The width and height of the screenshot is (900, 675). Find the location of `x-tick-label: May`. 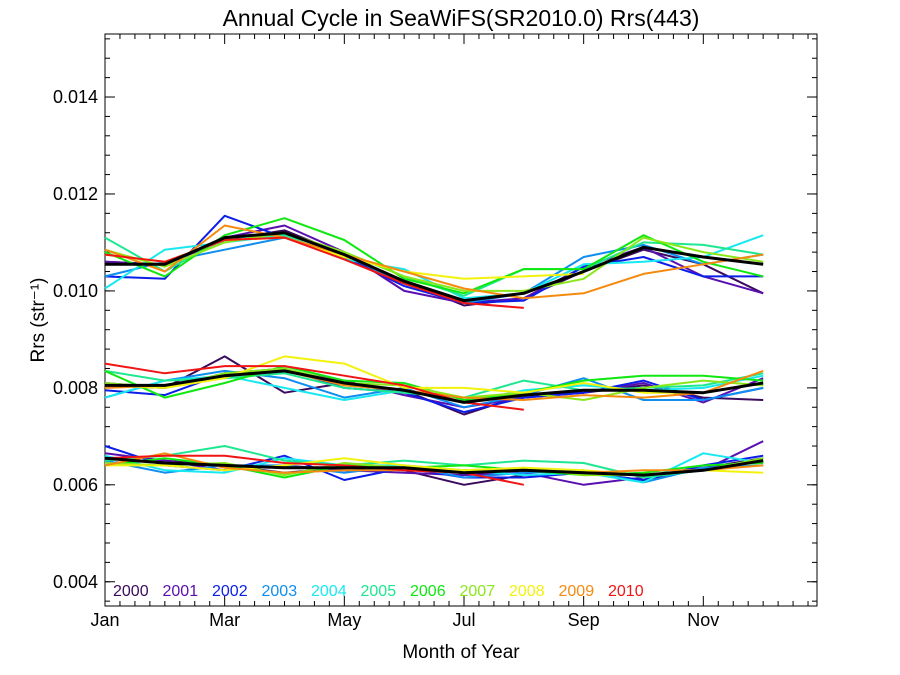

x-tick-label: May is located at coordinates (344, 620).